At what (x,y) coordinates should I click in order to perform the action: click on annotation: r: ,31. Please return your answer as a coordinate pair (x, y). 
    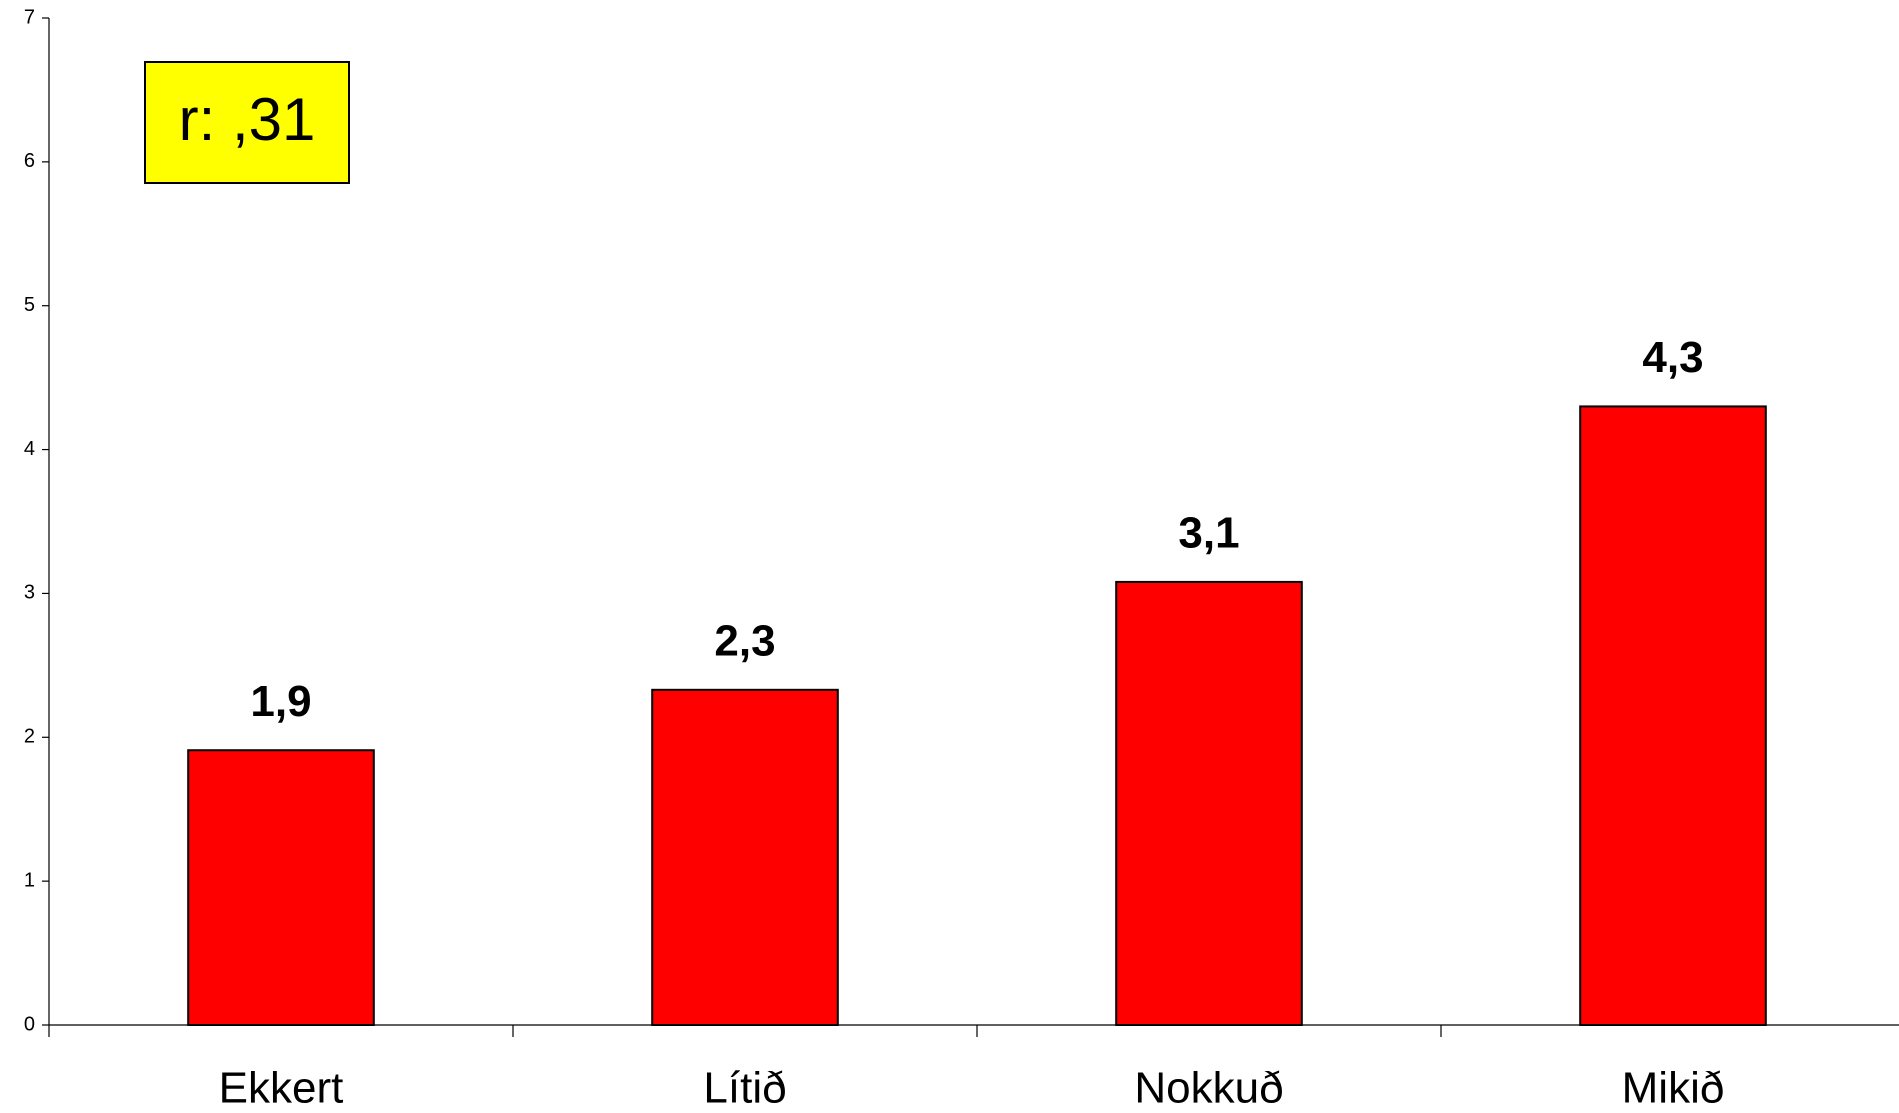
    Looking at the image, I should click on (247, 119).